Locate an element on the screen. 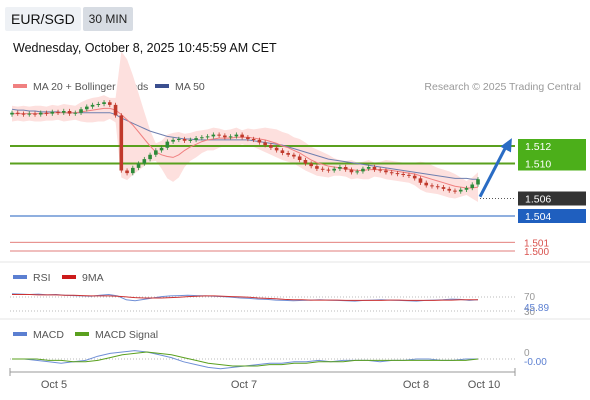 This screenshot has width=590, height=400. level-tag-label: 1.504 is located at coordinates (538, 217).